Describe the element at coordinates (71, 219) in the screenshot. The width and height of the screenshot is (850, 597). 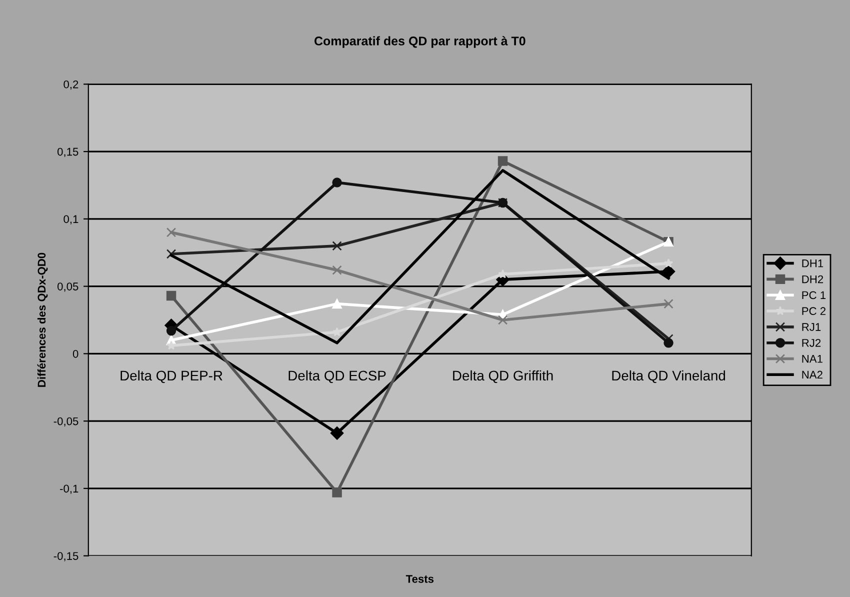
I see `y-tick-label: 0,1` at that location.